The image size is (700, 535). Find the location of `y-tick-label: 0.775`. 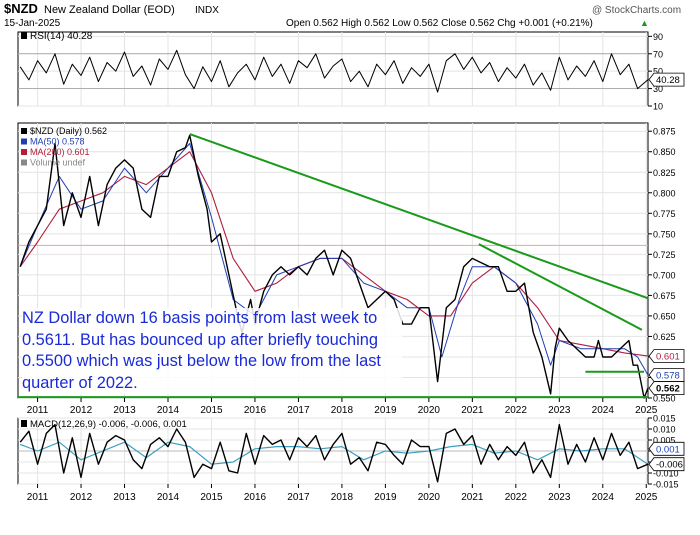

y-tick-label: 0.775 is located at coordinates (664, 214).